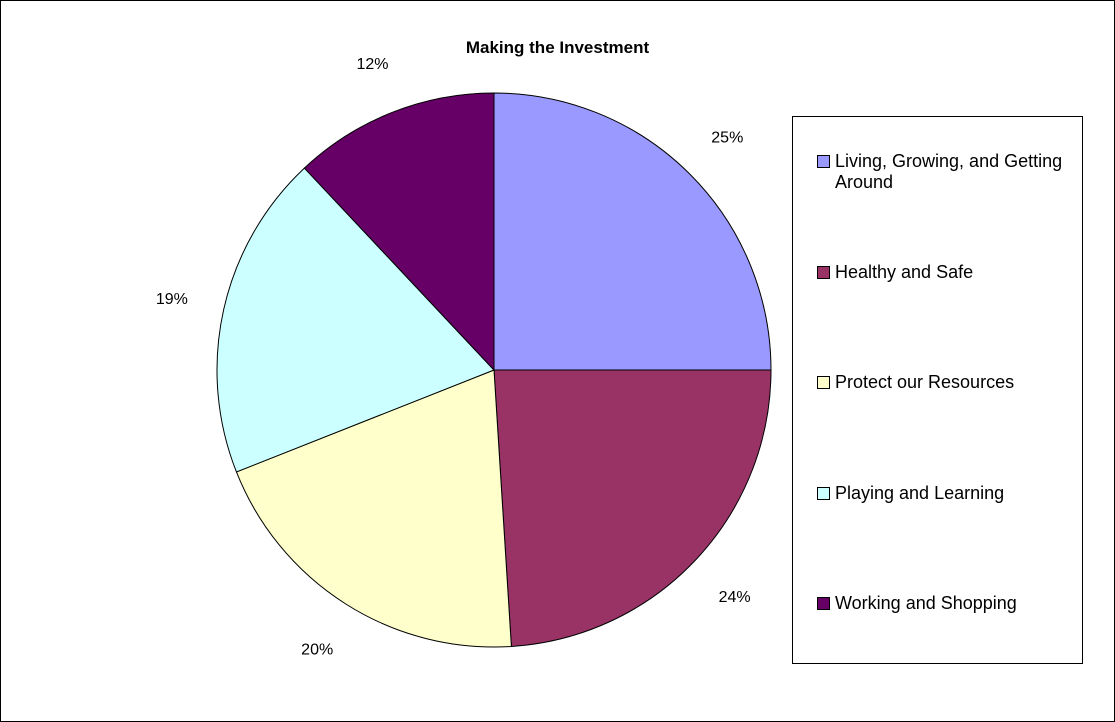  Describe the element at coordinates (920, 493) in the screenshot. I see `legend-label: Playing and Learning` at that location.